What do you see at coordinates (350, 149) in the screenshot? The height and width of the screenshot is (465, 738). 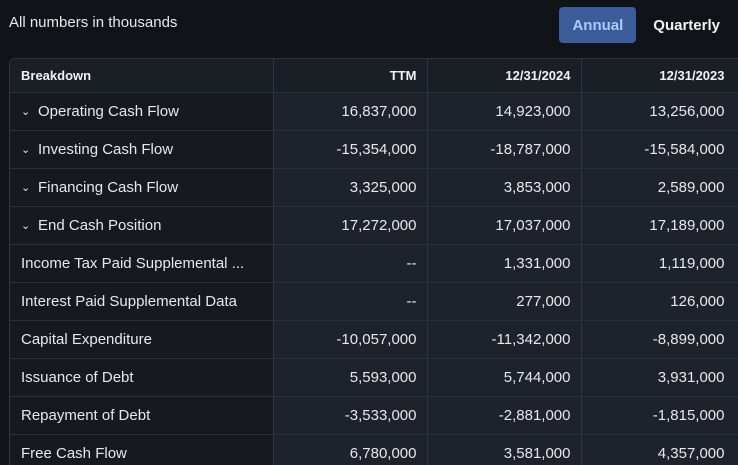 I see `row-value: -15,354,000` at bounding box center [350, 149].